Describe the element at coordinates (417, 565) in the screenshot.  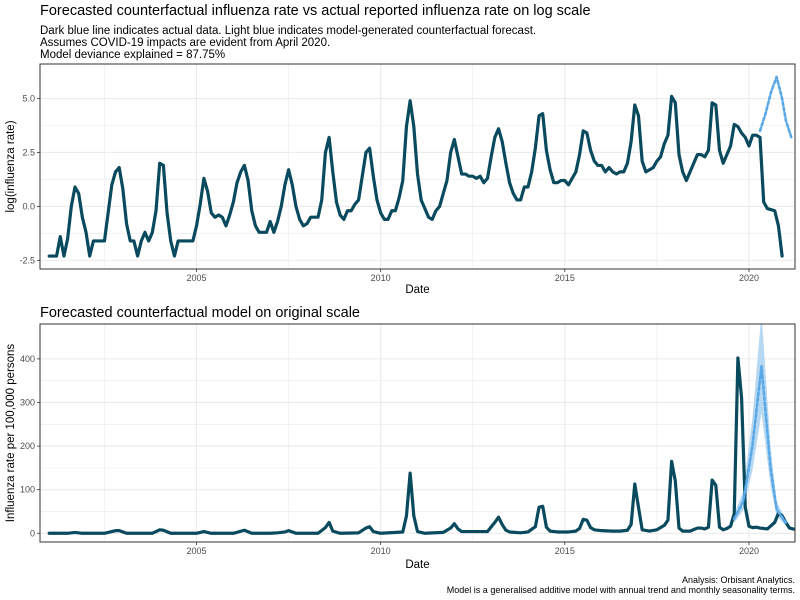
I see `bottom-chart-x-axis-label: Date` at that location.